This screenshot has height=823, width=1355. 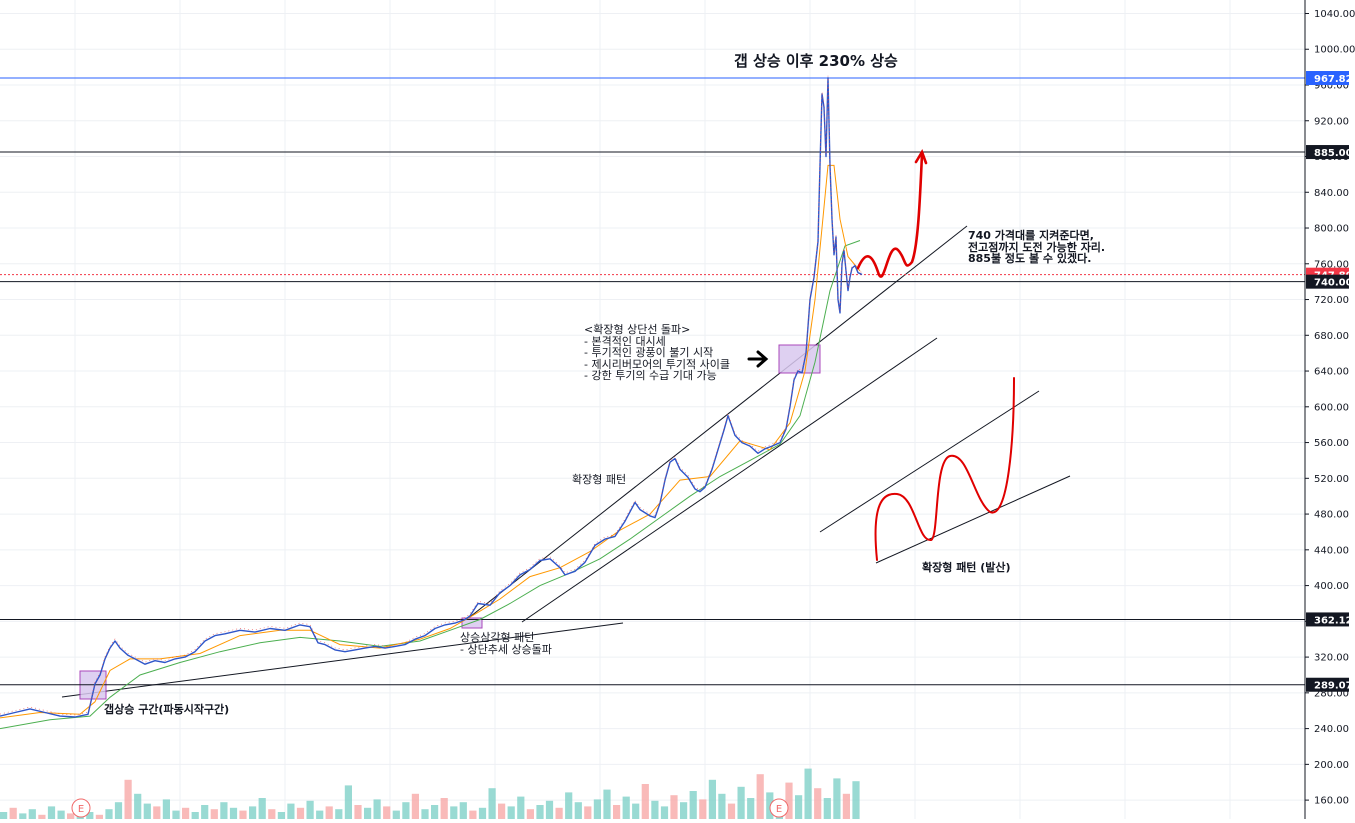 What do you see at coordinates (1334, 50) in the screenshot?
I see `price-axis-tick-label: 1000.00` at bounding box center [1334, 50].